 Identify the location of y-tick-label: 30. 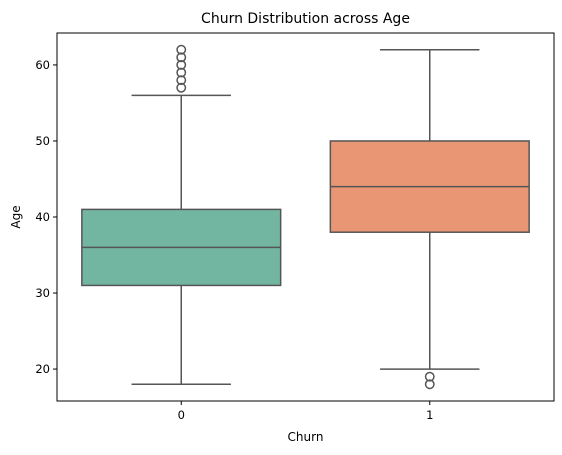
(42, 293).